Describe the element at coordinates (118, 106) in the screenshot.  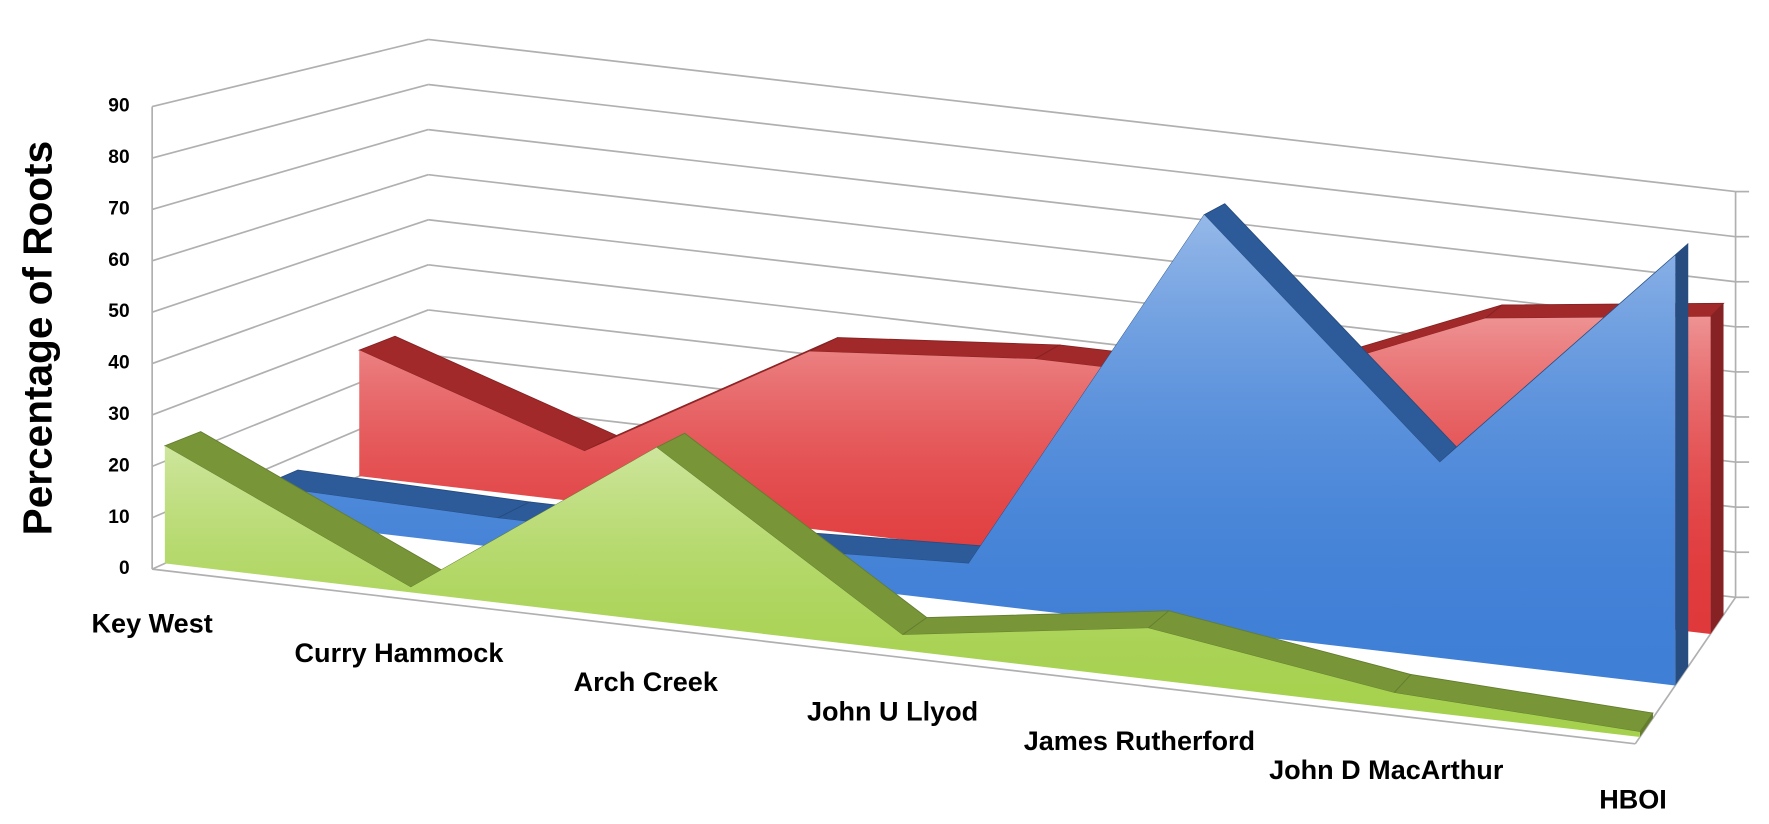
I see `y-tick-label: 90` at that location.